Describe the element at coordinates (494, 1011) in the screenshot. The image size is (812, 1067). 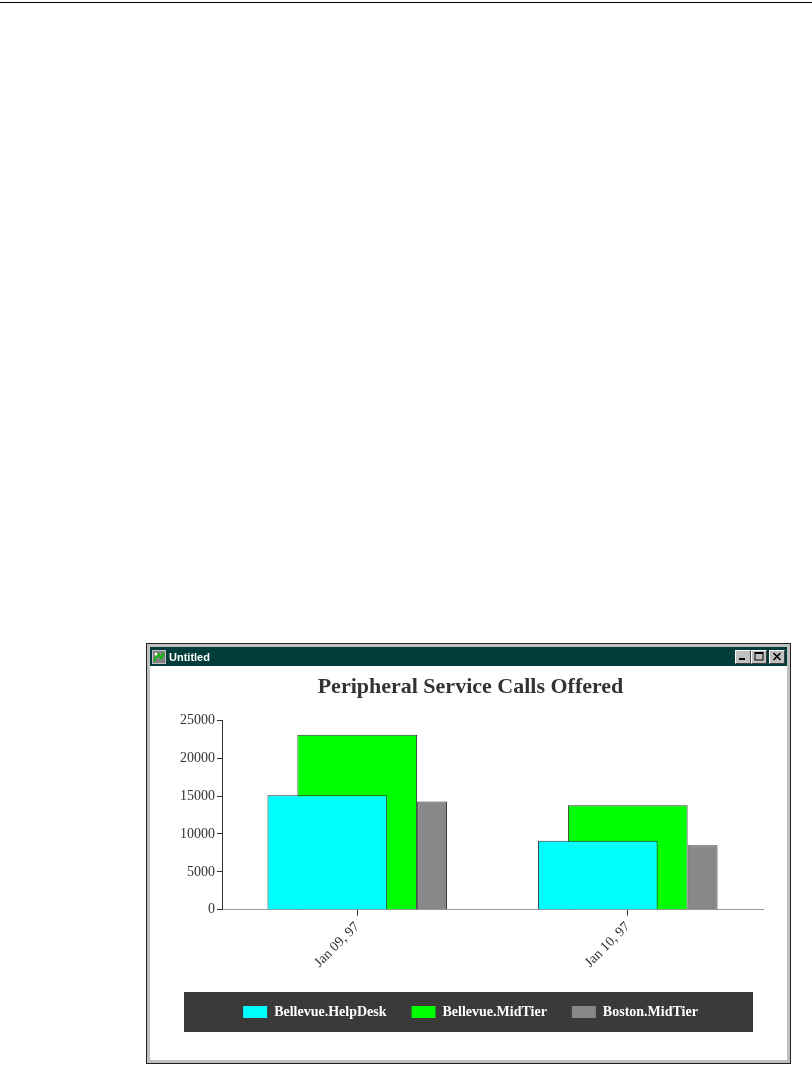
I see `legend-label: Bellevue.MidTier` at that location.